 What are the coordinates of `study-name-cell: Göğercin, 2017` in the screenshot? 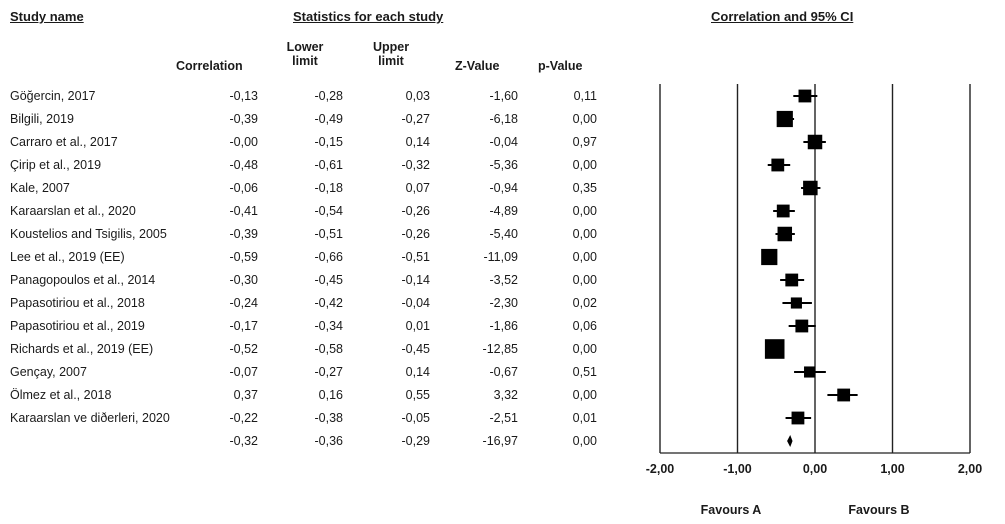 It's located at (53, 96).